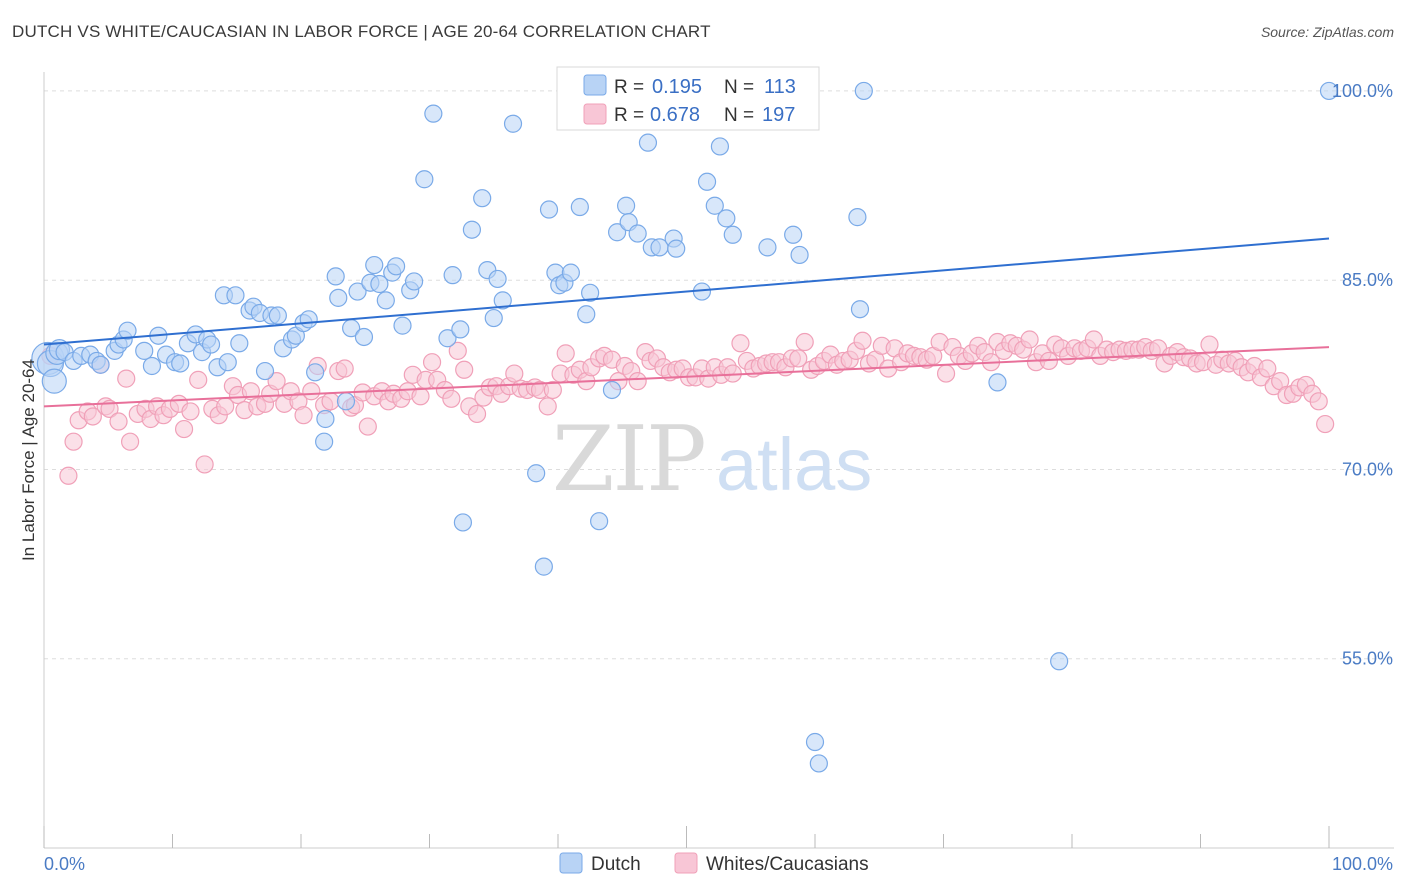 This screenshot has width=1406, height=892. Describe the element at coordinates (780, 87) in the screenshot. I see `legend-n-value-dutch: 113` at that location.